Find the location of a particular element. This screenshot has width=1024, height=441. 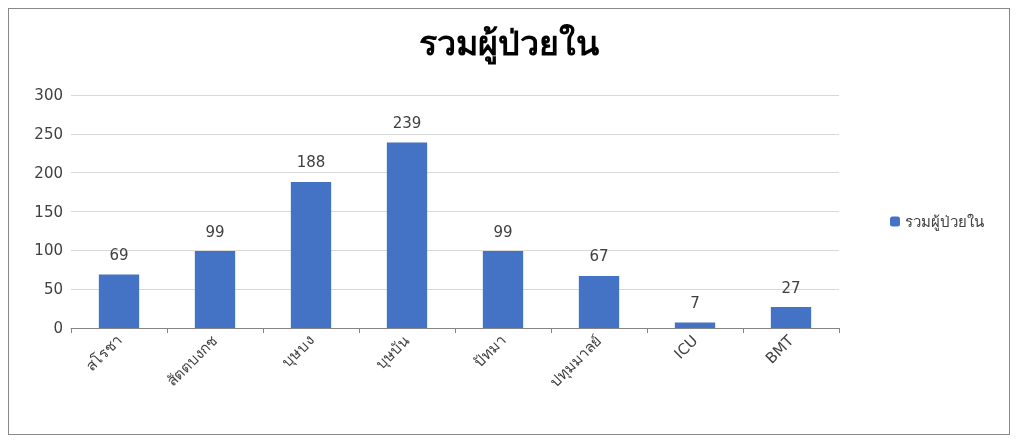

data-label: 239 is located at coordinates (407, 122).